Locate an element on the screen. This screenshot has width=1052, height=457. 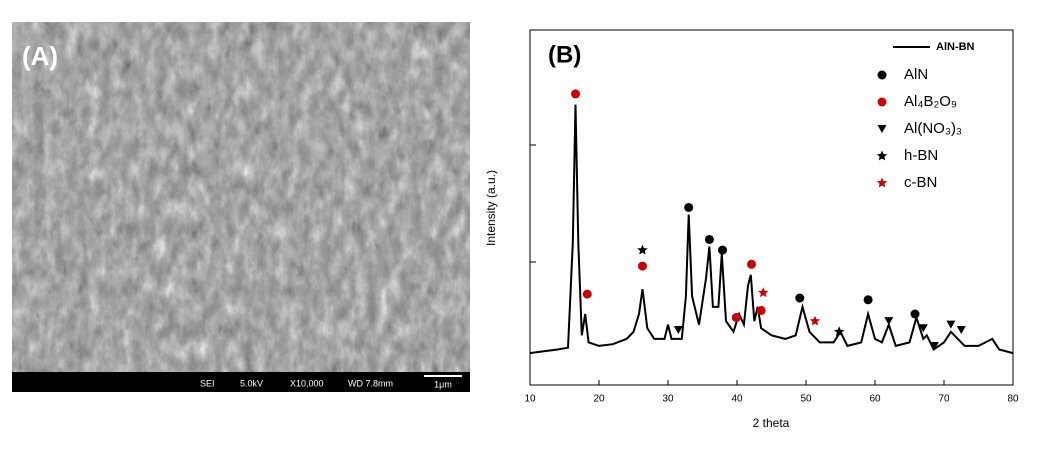
info-text: SEI is located at coordinates (207, 383).